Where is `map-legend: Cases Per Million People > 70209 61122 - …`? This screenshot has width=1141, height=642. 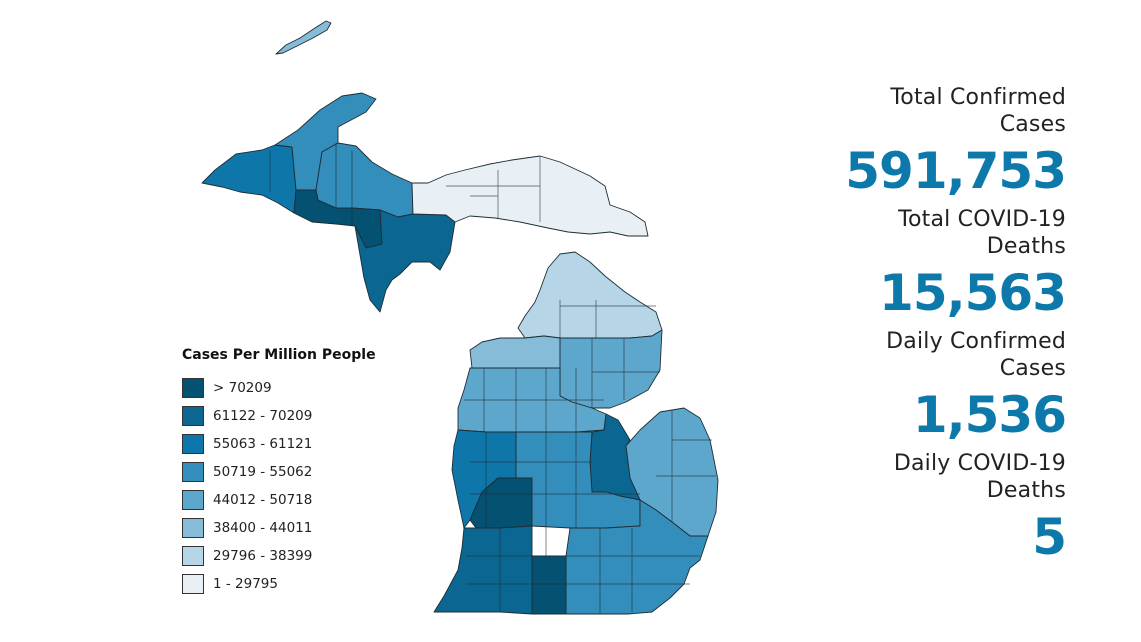 map-legend: Cases Per Million People > 70209 61122 - … is located at coordinates (302, 472).